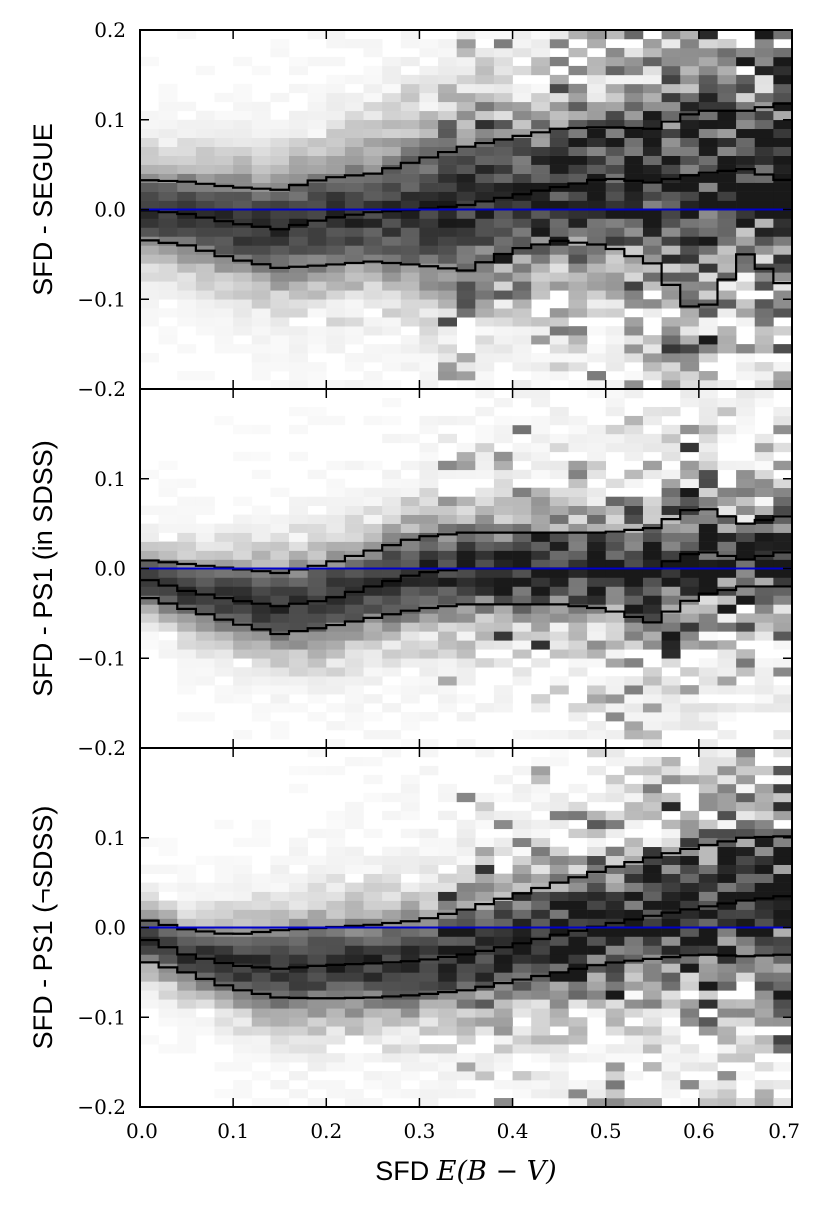  What do you see at coordinates (101, 389) in the screenshot?
I see `y-tick-label: −0.2` at bounding box center [101, 389].